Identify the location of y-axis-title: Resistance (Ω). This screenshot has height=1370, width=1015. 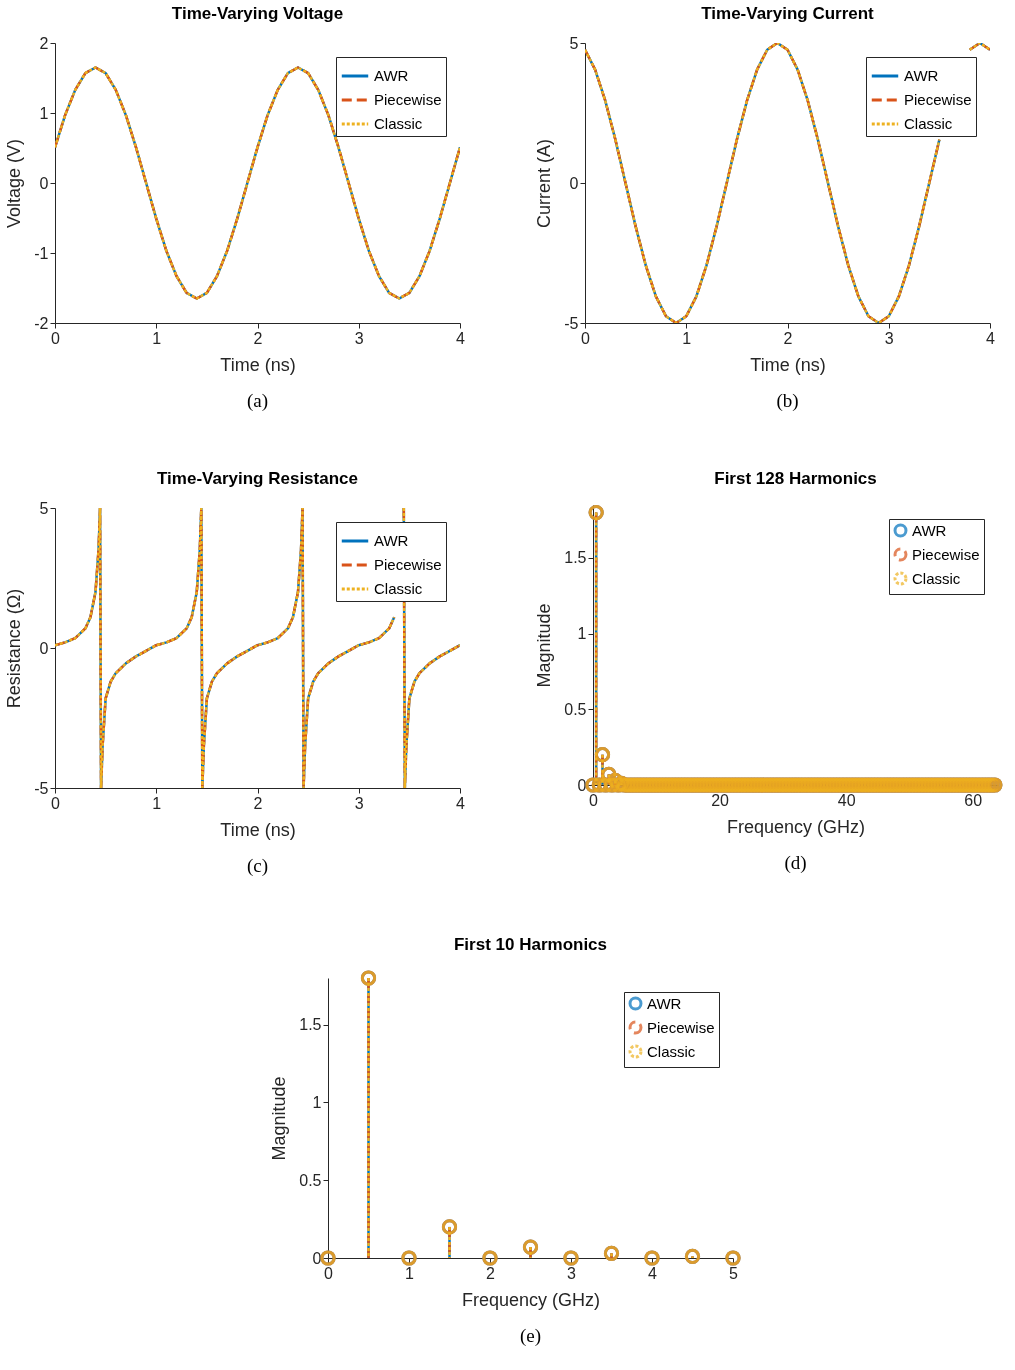
(14, 648).